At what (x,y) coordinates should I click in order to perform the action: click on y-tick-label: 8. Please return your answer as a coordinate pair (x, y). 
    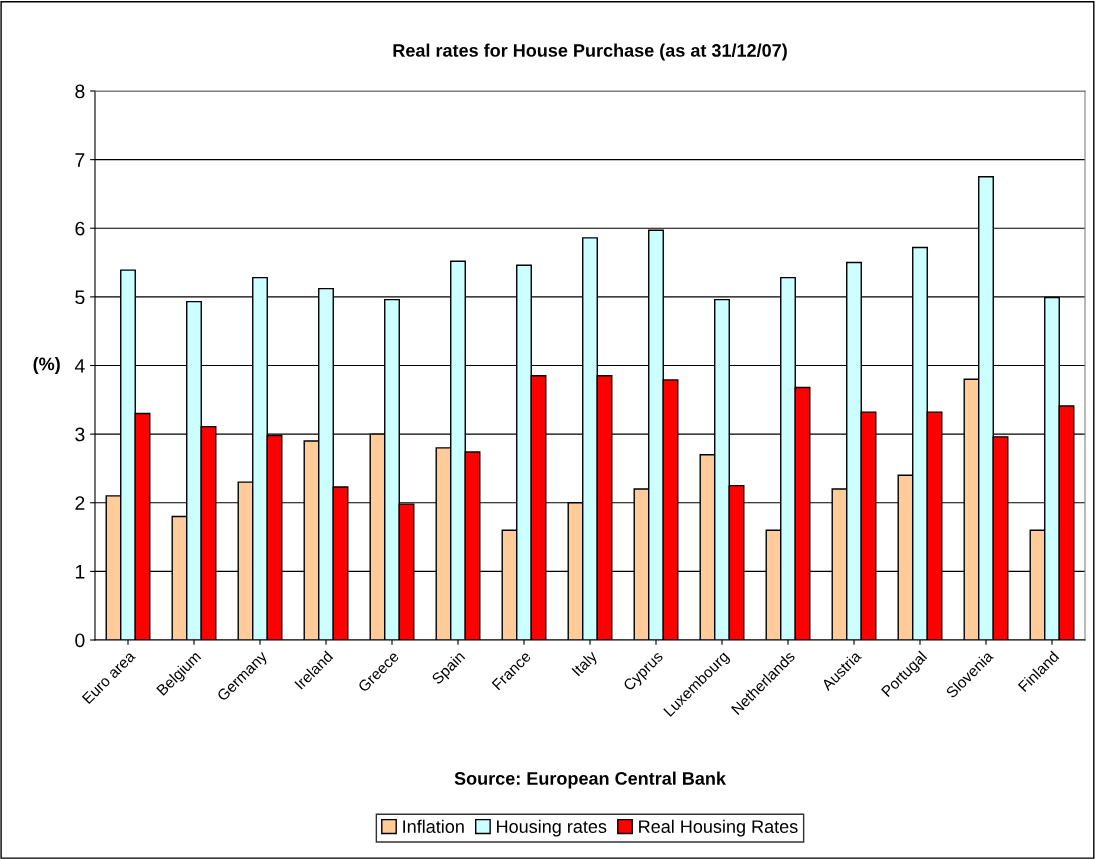
    Looking at the image, I should click on (80, 91).